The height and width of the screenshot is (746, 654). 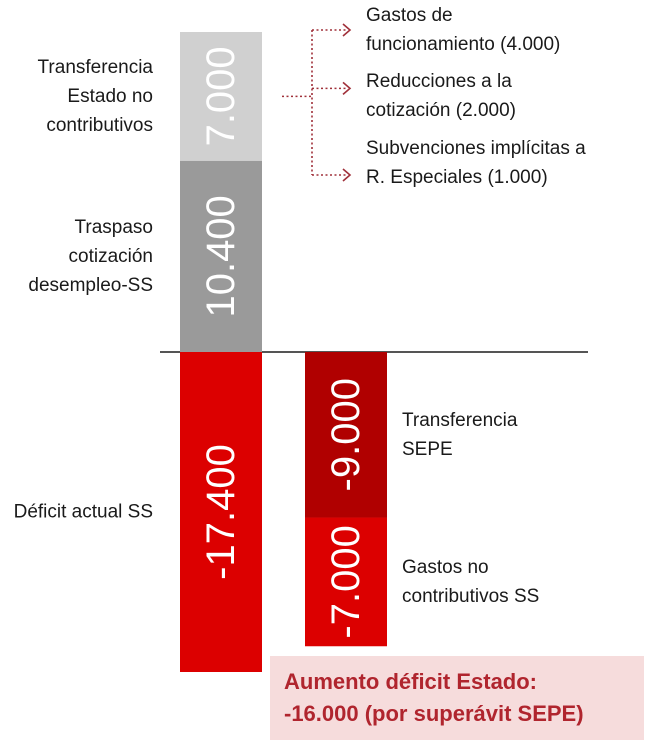 I want to click on callout-line-2: -16.000 (por superávit SEPE), so click(x=434, y=713).